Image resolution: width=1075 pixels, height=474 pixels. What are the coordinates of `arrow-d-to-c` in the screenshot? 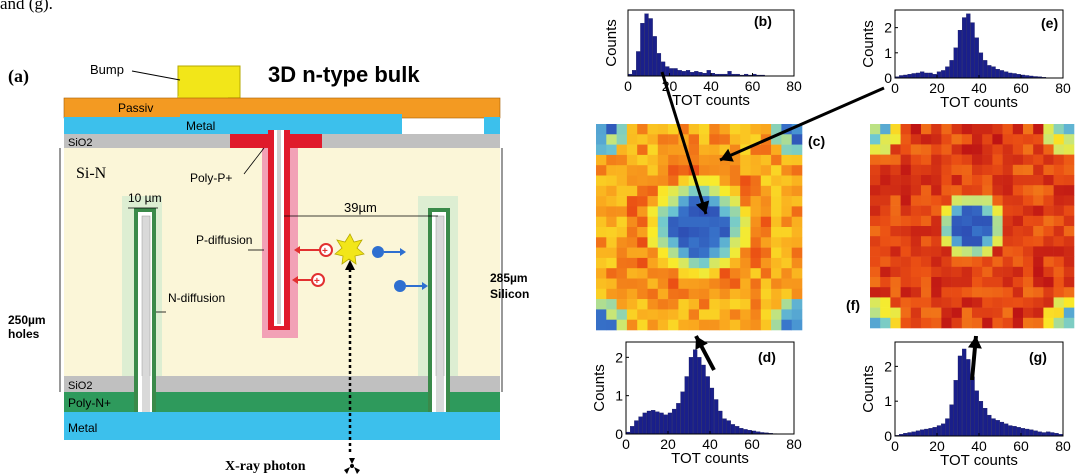 It's located at (705, 353).